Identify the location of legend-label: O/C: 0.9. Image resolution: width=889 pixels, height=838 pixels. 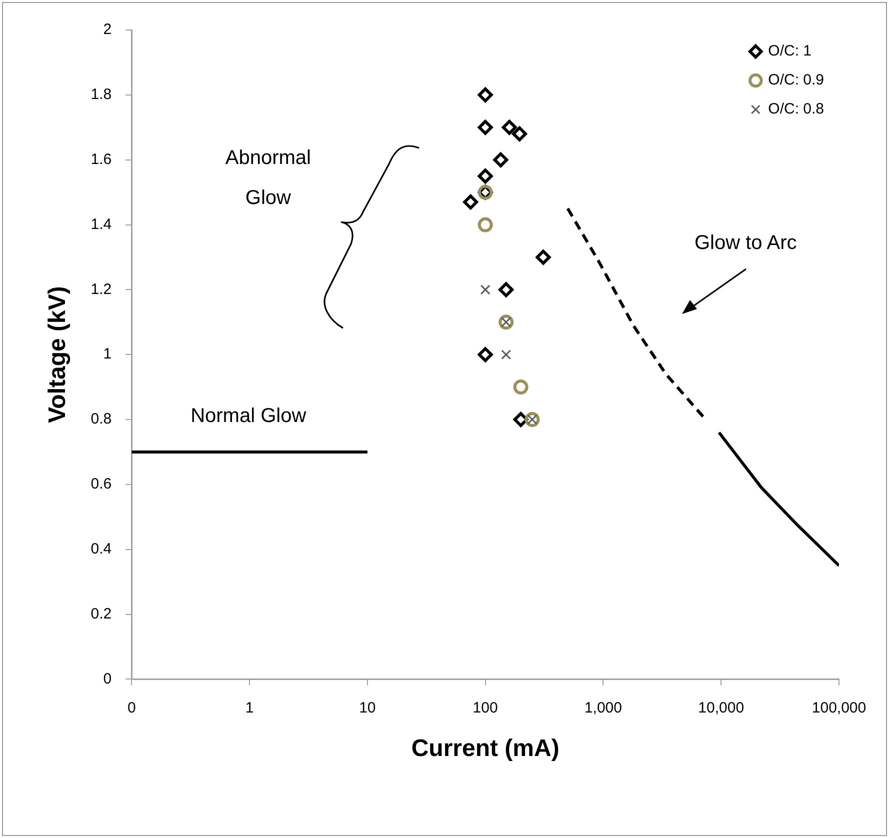
(796, 80).